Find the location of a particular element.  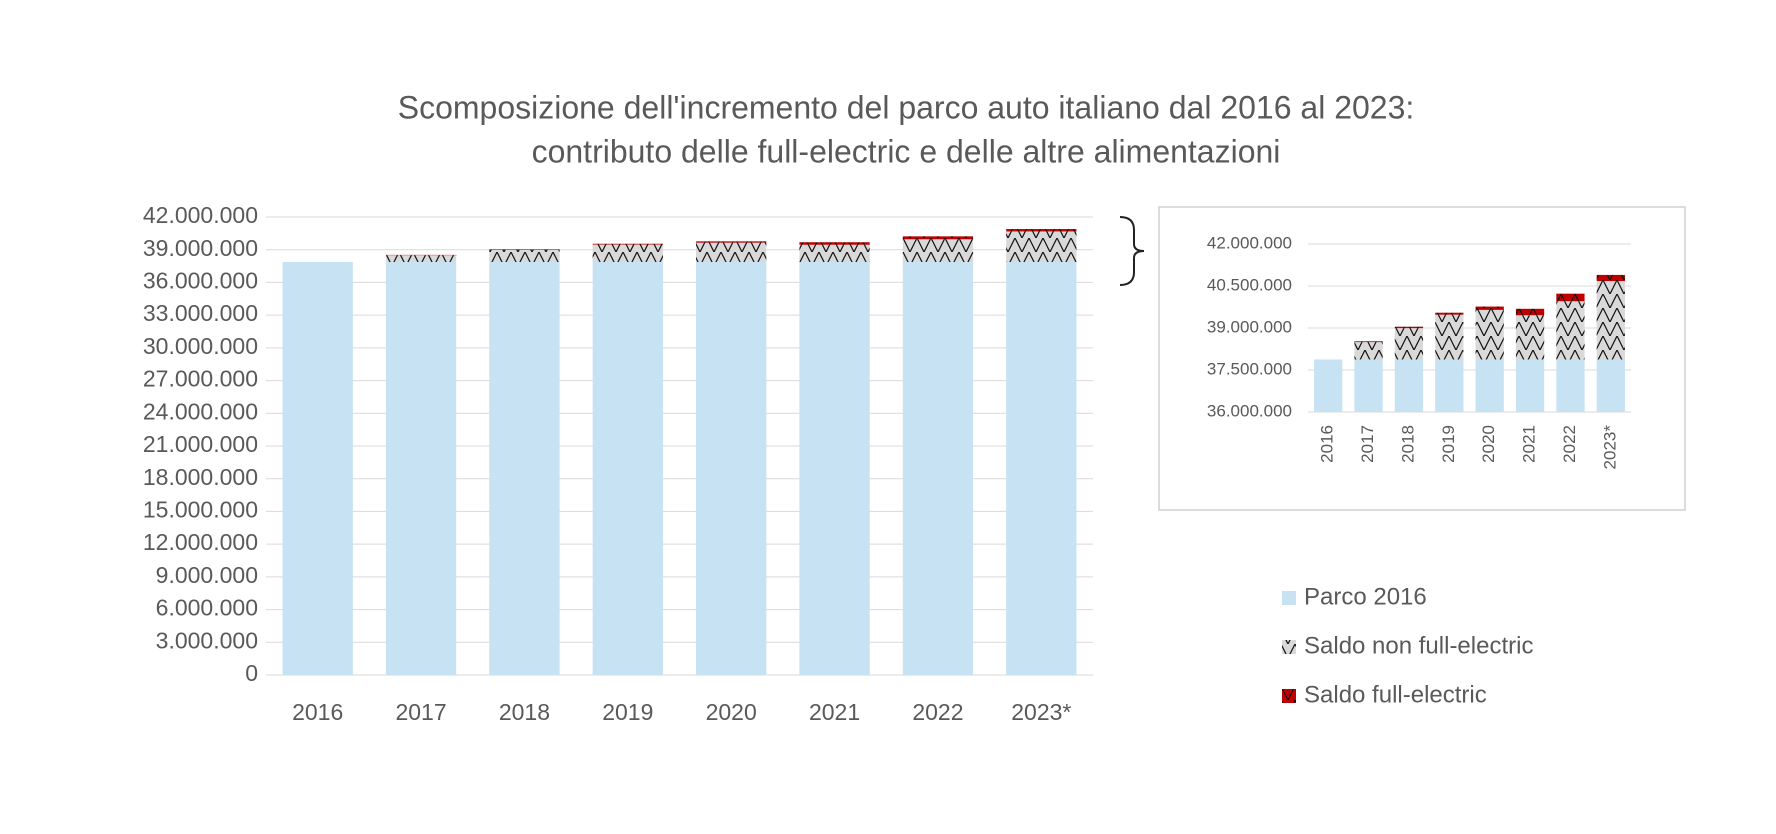

y-tick-label: 18.000.000 is located at coordinates (200, 477).